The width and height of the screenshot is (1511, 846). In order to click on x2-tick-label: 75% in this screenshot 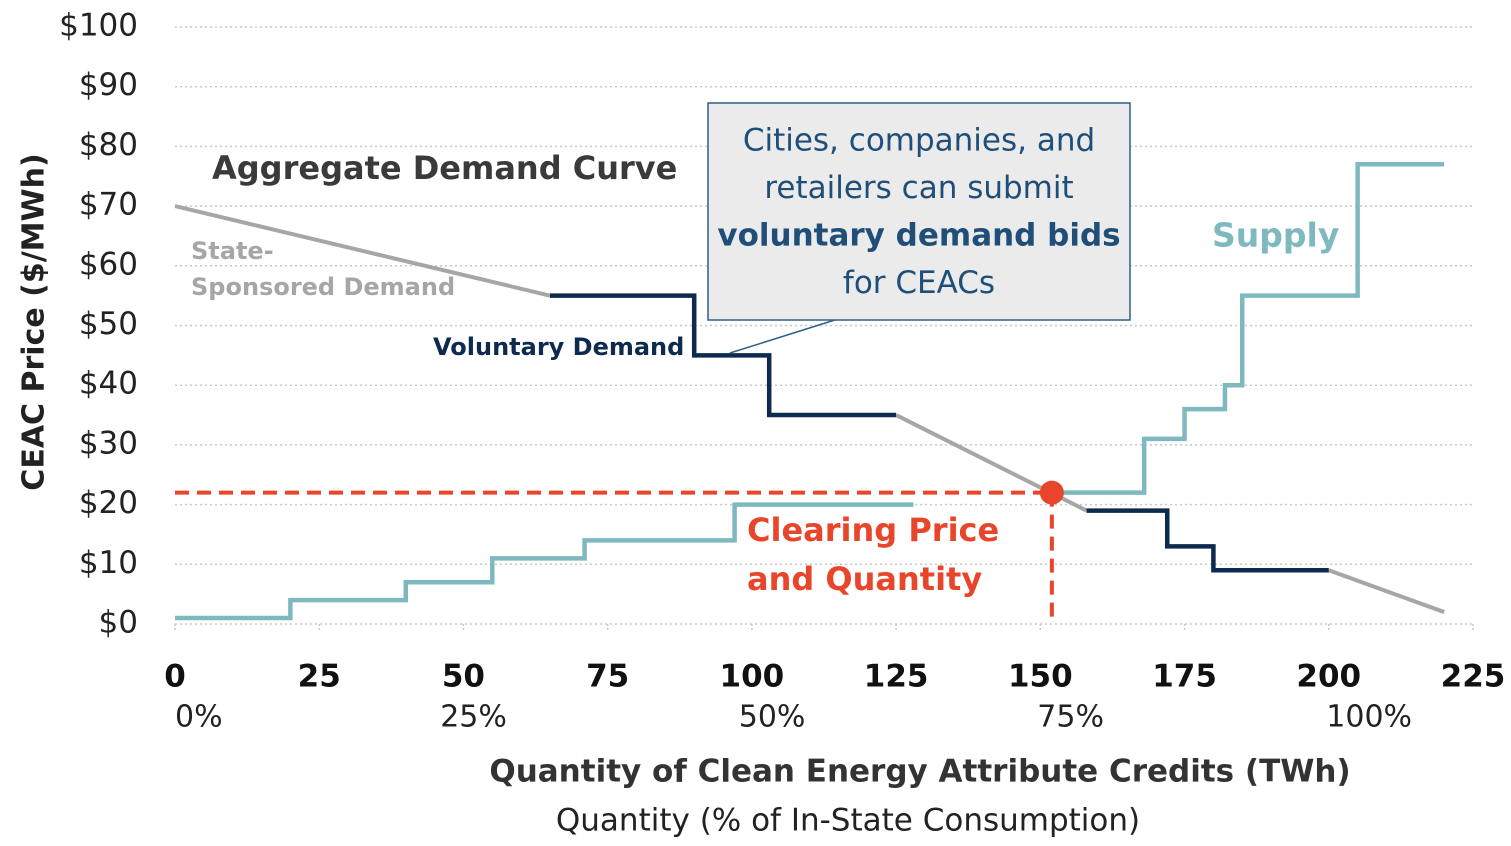, I will do `click(1070, 717)`.